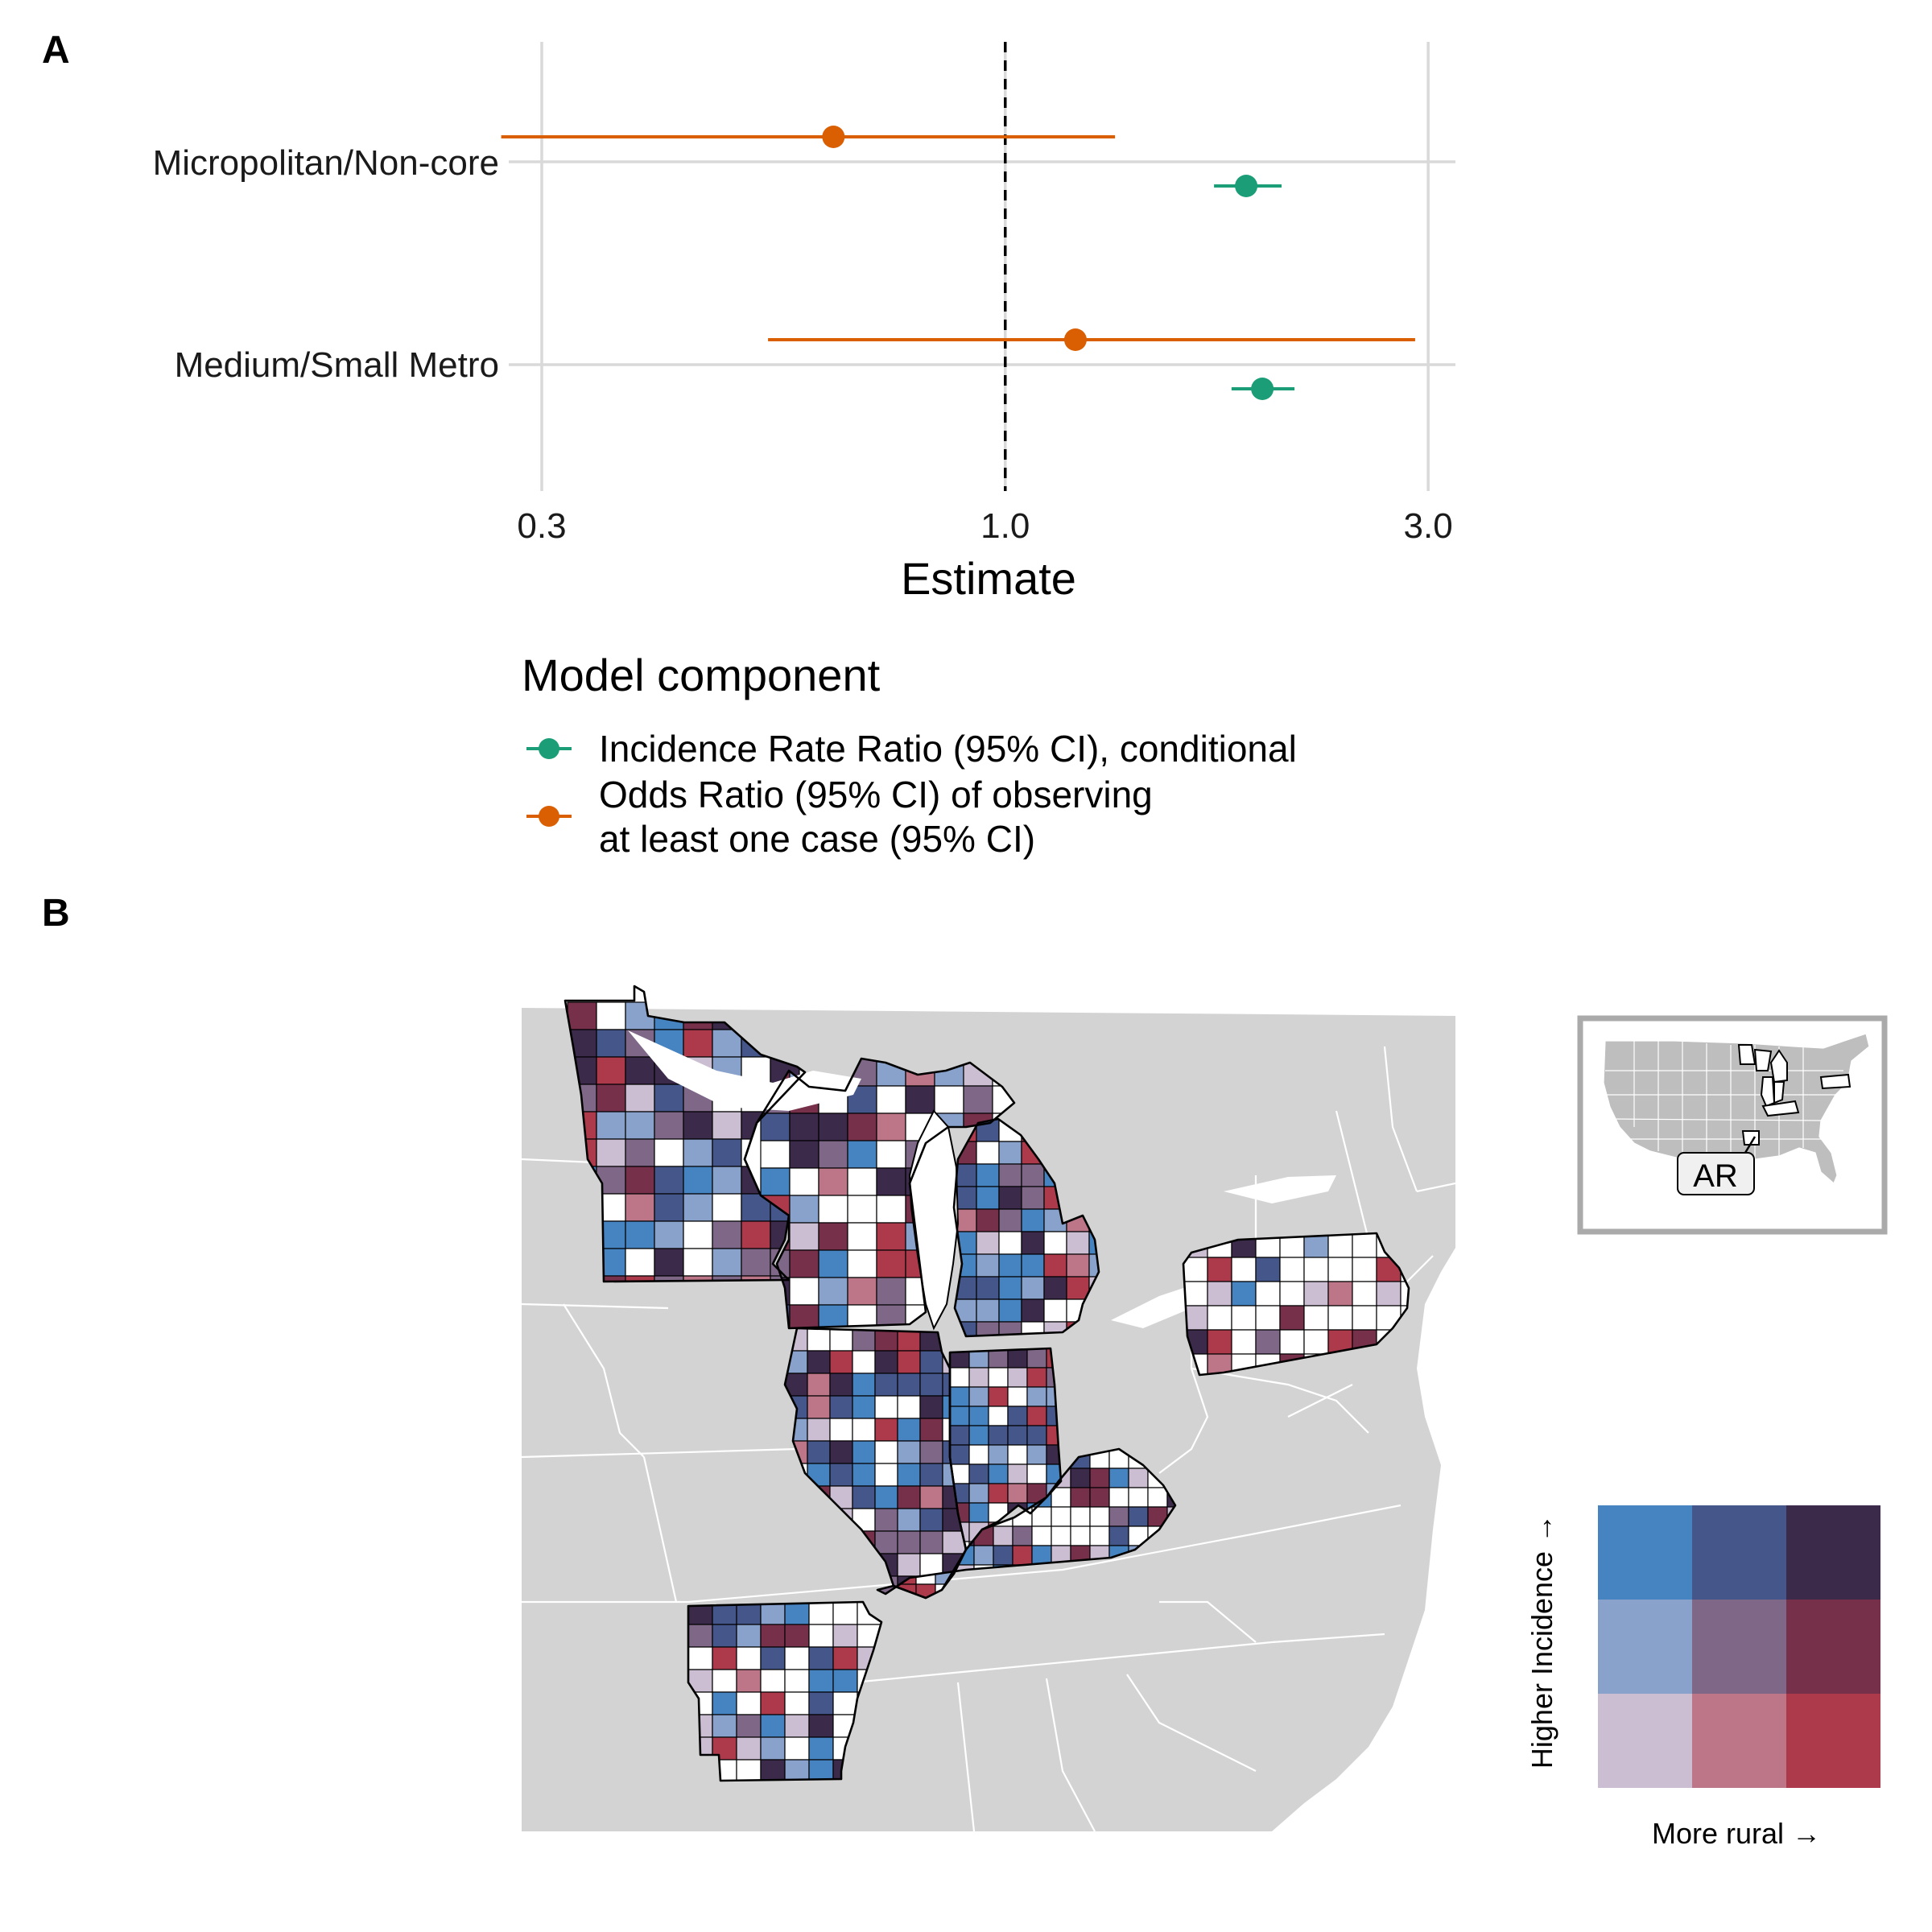  I want to click on x-tick-label: 3.0, so click(1428, 526).